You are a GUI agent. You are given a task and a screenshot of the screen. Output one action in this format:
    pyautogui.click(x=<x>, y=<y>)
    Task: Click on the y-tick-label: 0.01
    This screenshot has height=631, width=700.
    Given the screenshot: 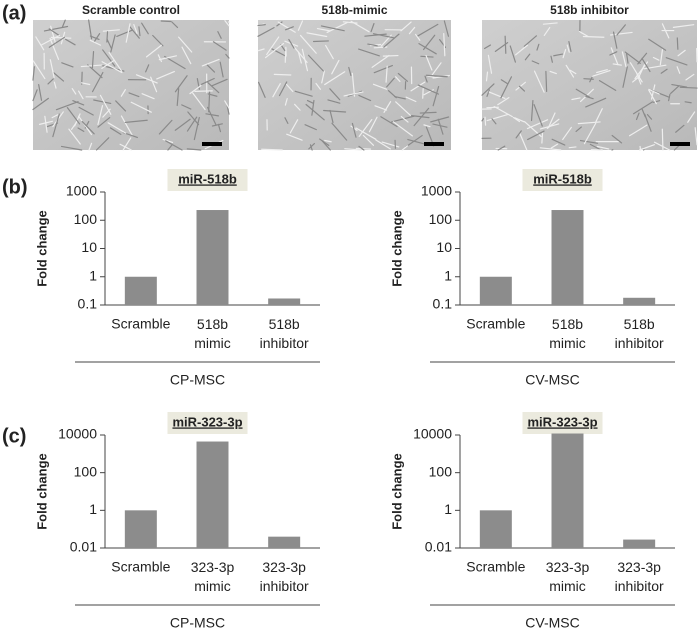 What is the action you would take?
    pyautogui.click(x=438, y=547)
    